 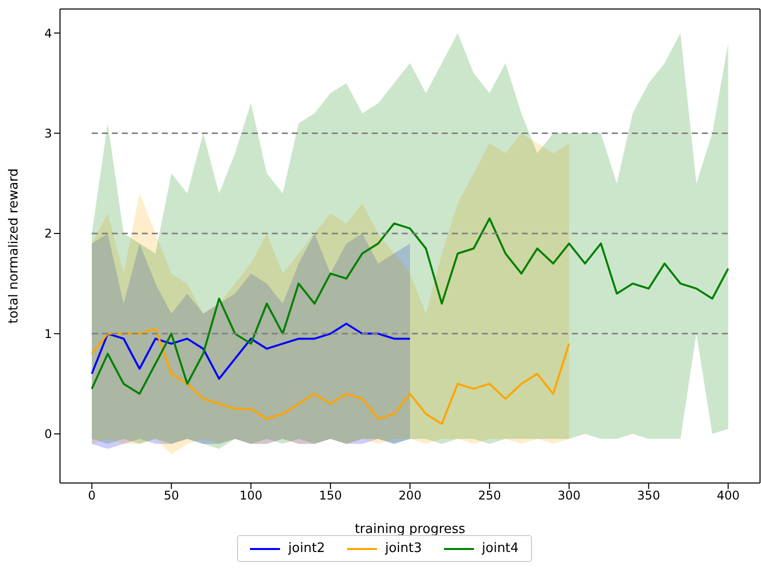 What do you see at coordinates (403, 548) in the screenshot?
I see `legend-label: joint3` at bounding box center [403, 548].